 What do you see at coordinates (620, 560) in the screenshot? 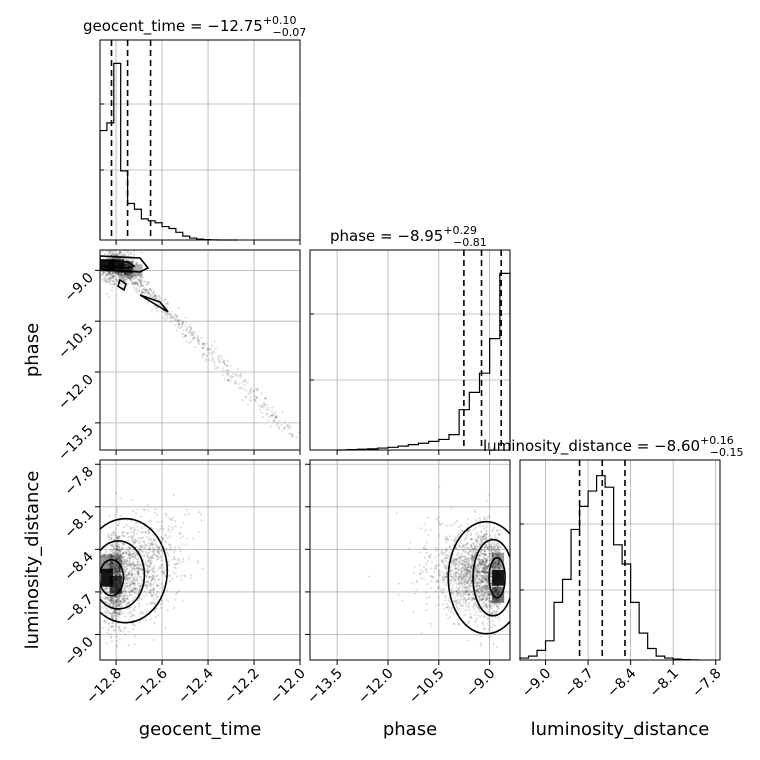
I see `axes-frame` at bounding box center [620, 560].